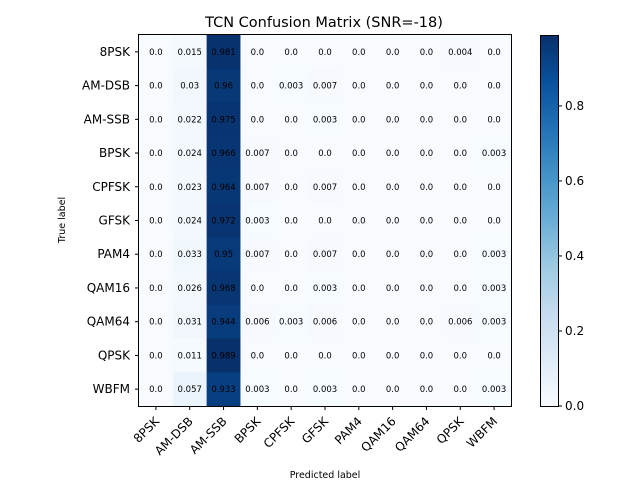 The image size is (640, 480). What do you see at coordinates (450, 429) in the screenshot?
I see `x-tick-label: QPSK` at bounding box center [450, 429].